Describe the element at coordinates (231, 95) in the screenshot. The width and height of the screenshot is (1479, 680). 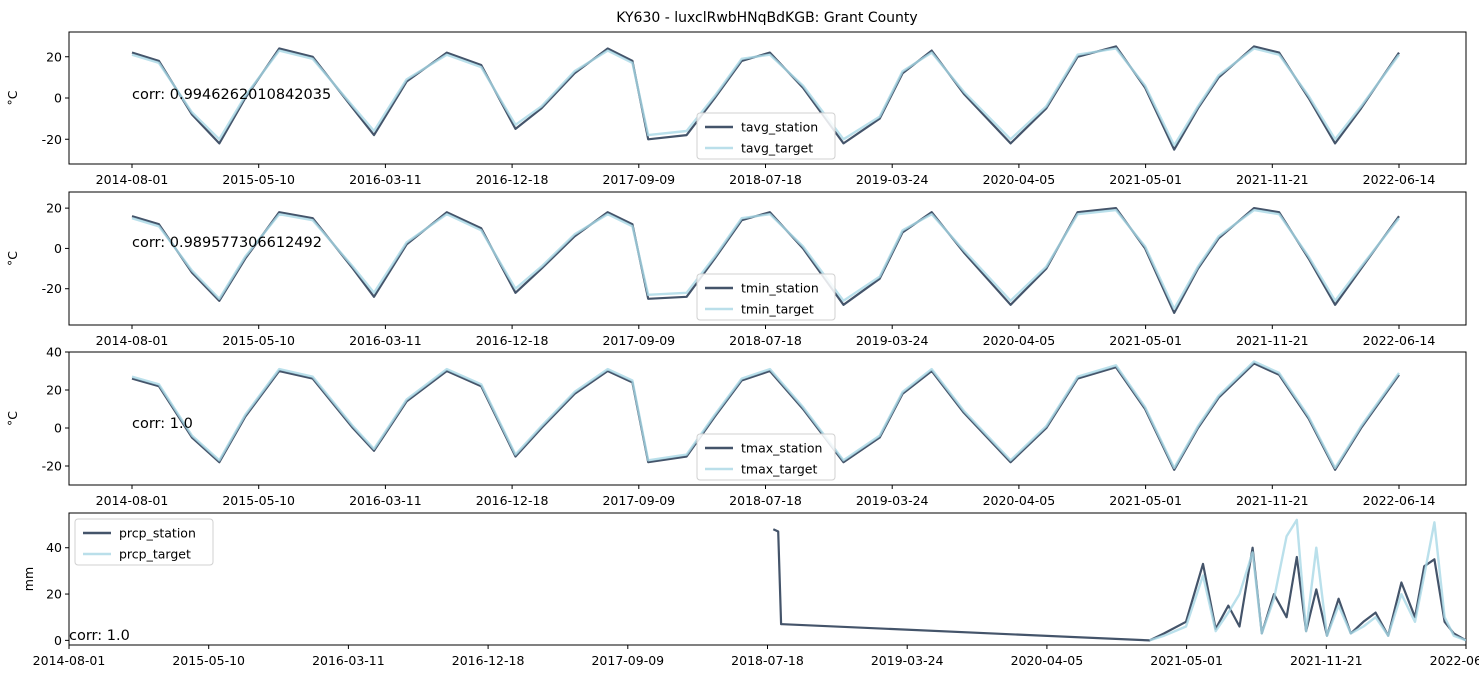
I see `corr-label: corr: 0.9946262010842035` at that location.